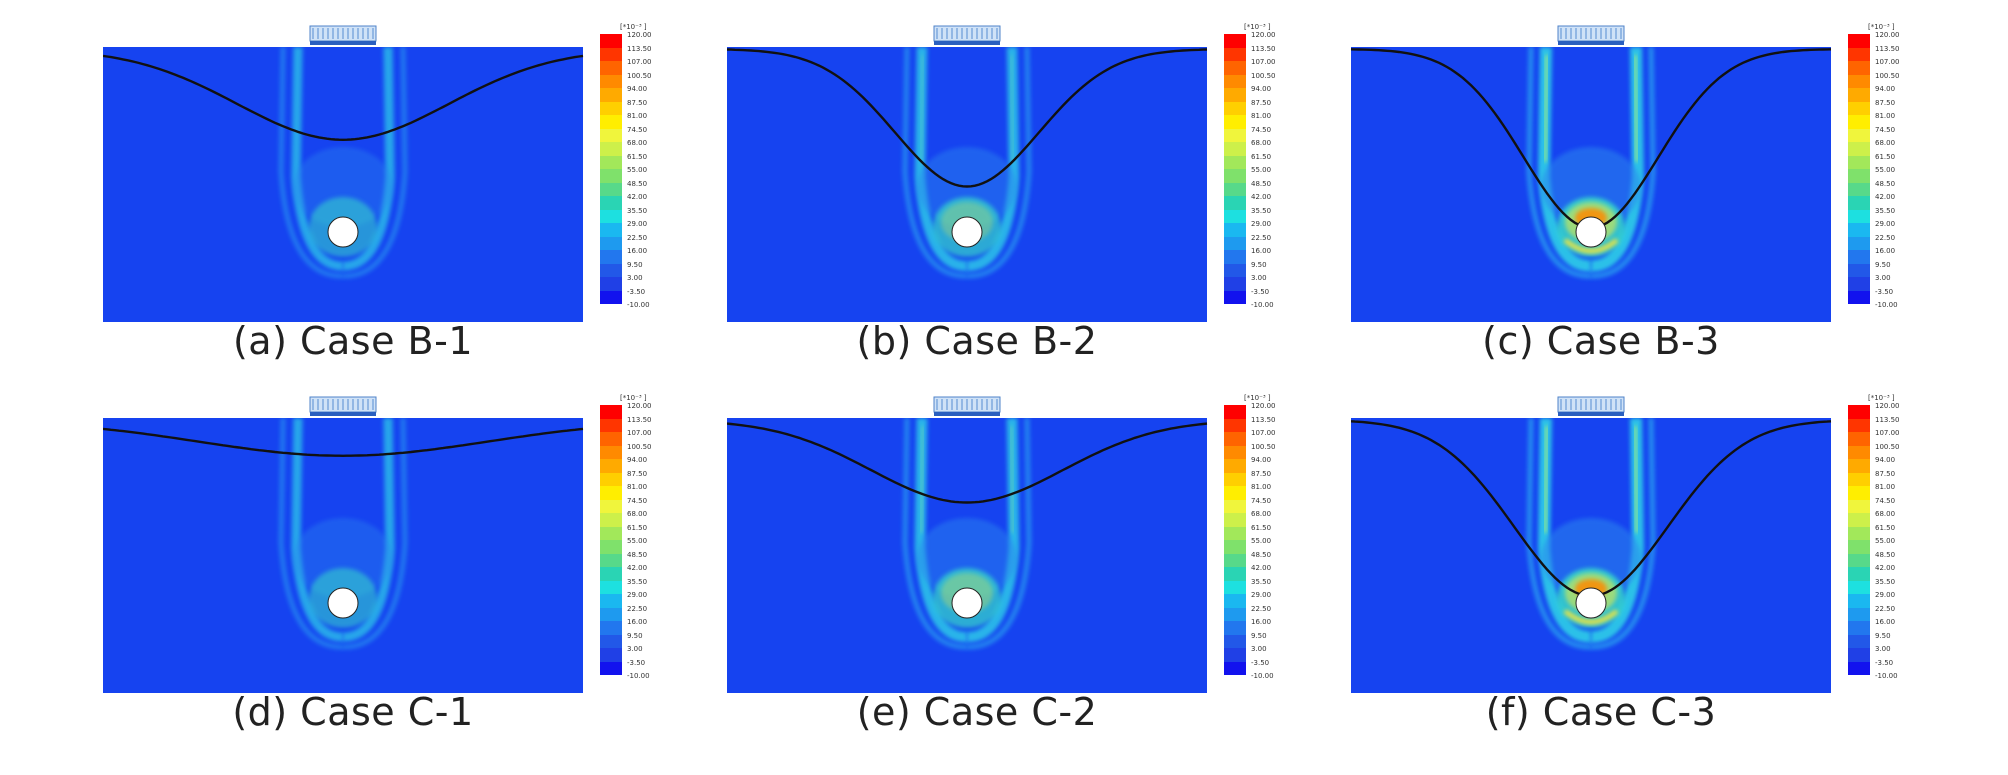 The image size is (2008, 775). Describe the element at coordinates (967, 603) in the screenshot. I see `tunnel-opening` at that location.